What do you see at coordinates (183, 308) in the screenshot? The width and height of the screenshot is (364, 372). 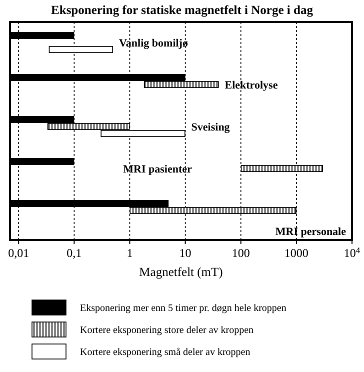 I see `legend-label: Eksponering mer enn 5 timer pr. døgn hele kroppen` at bounding box center [183, 308].